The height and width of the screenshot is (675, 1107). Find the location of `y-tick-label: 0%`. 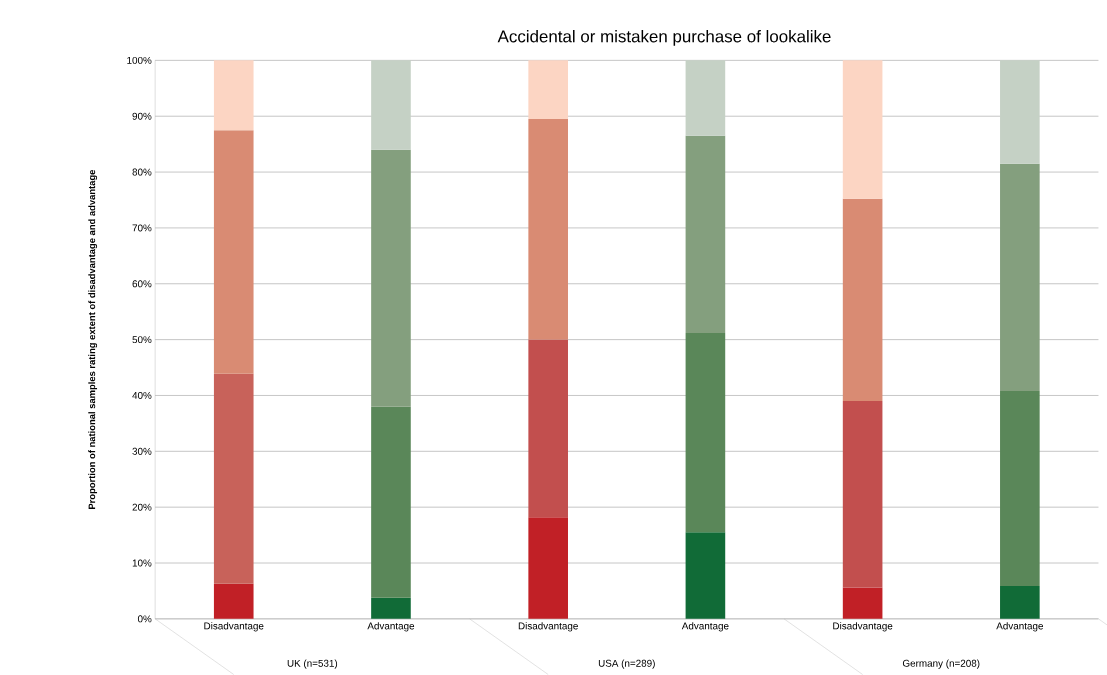

y-tick-label: 0% is located at coordinates (144, 619).